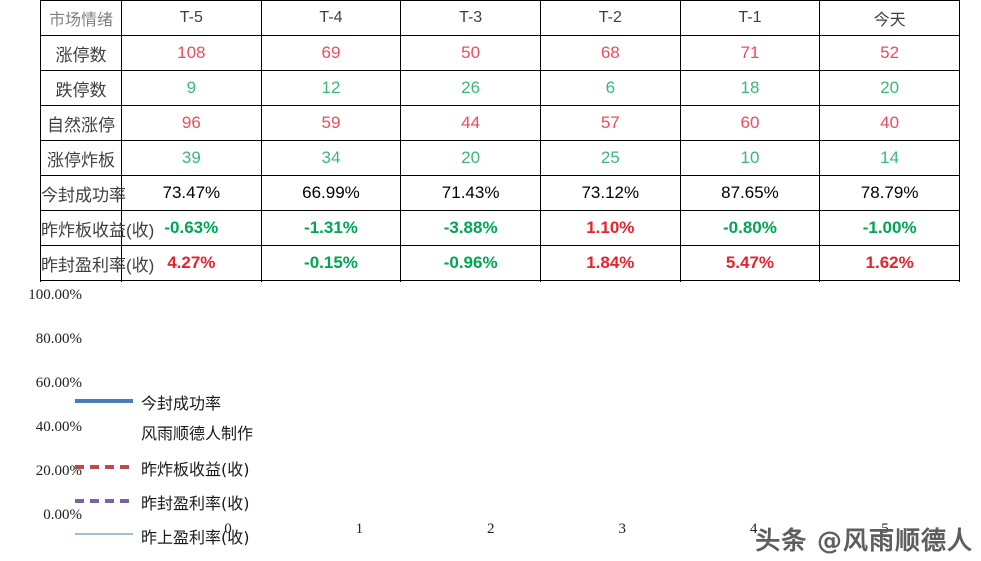 The image size is (981, 561). I want to click on table-cell: 60, so click(750, 123).